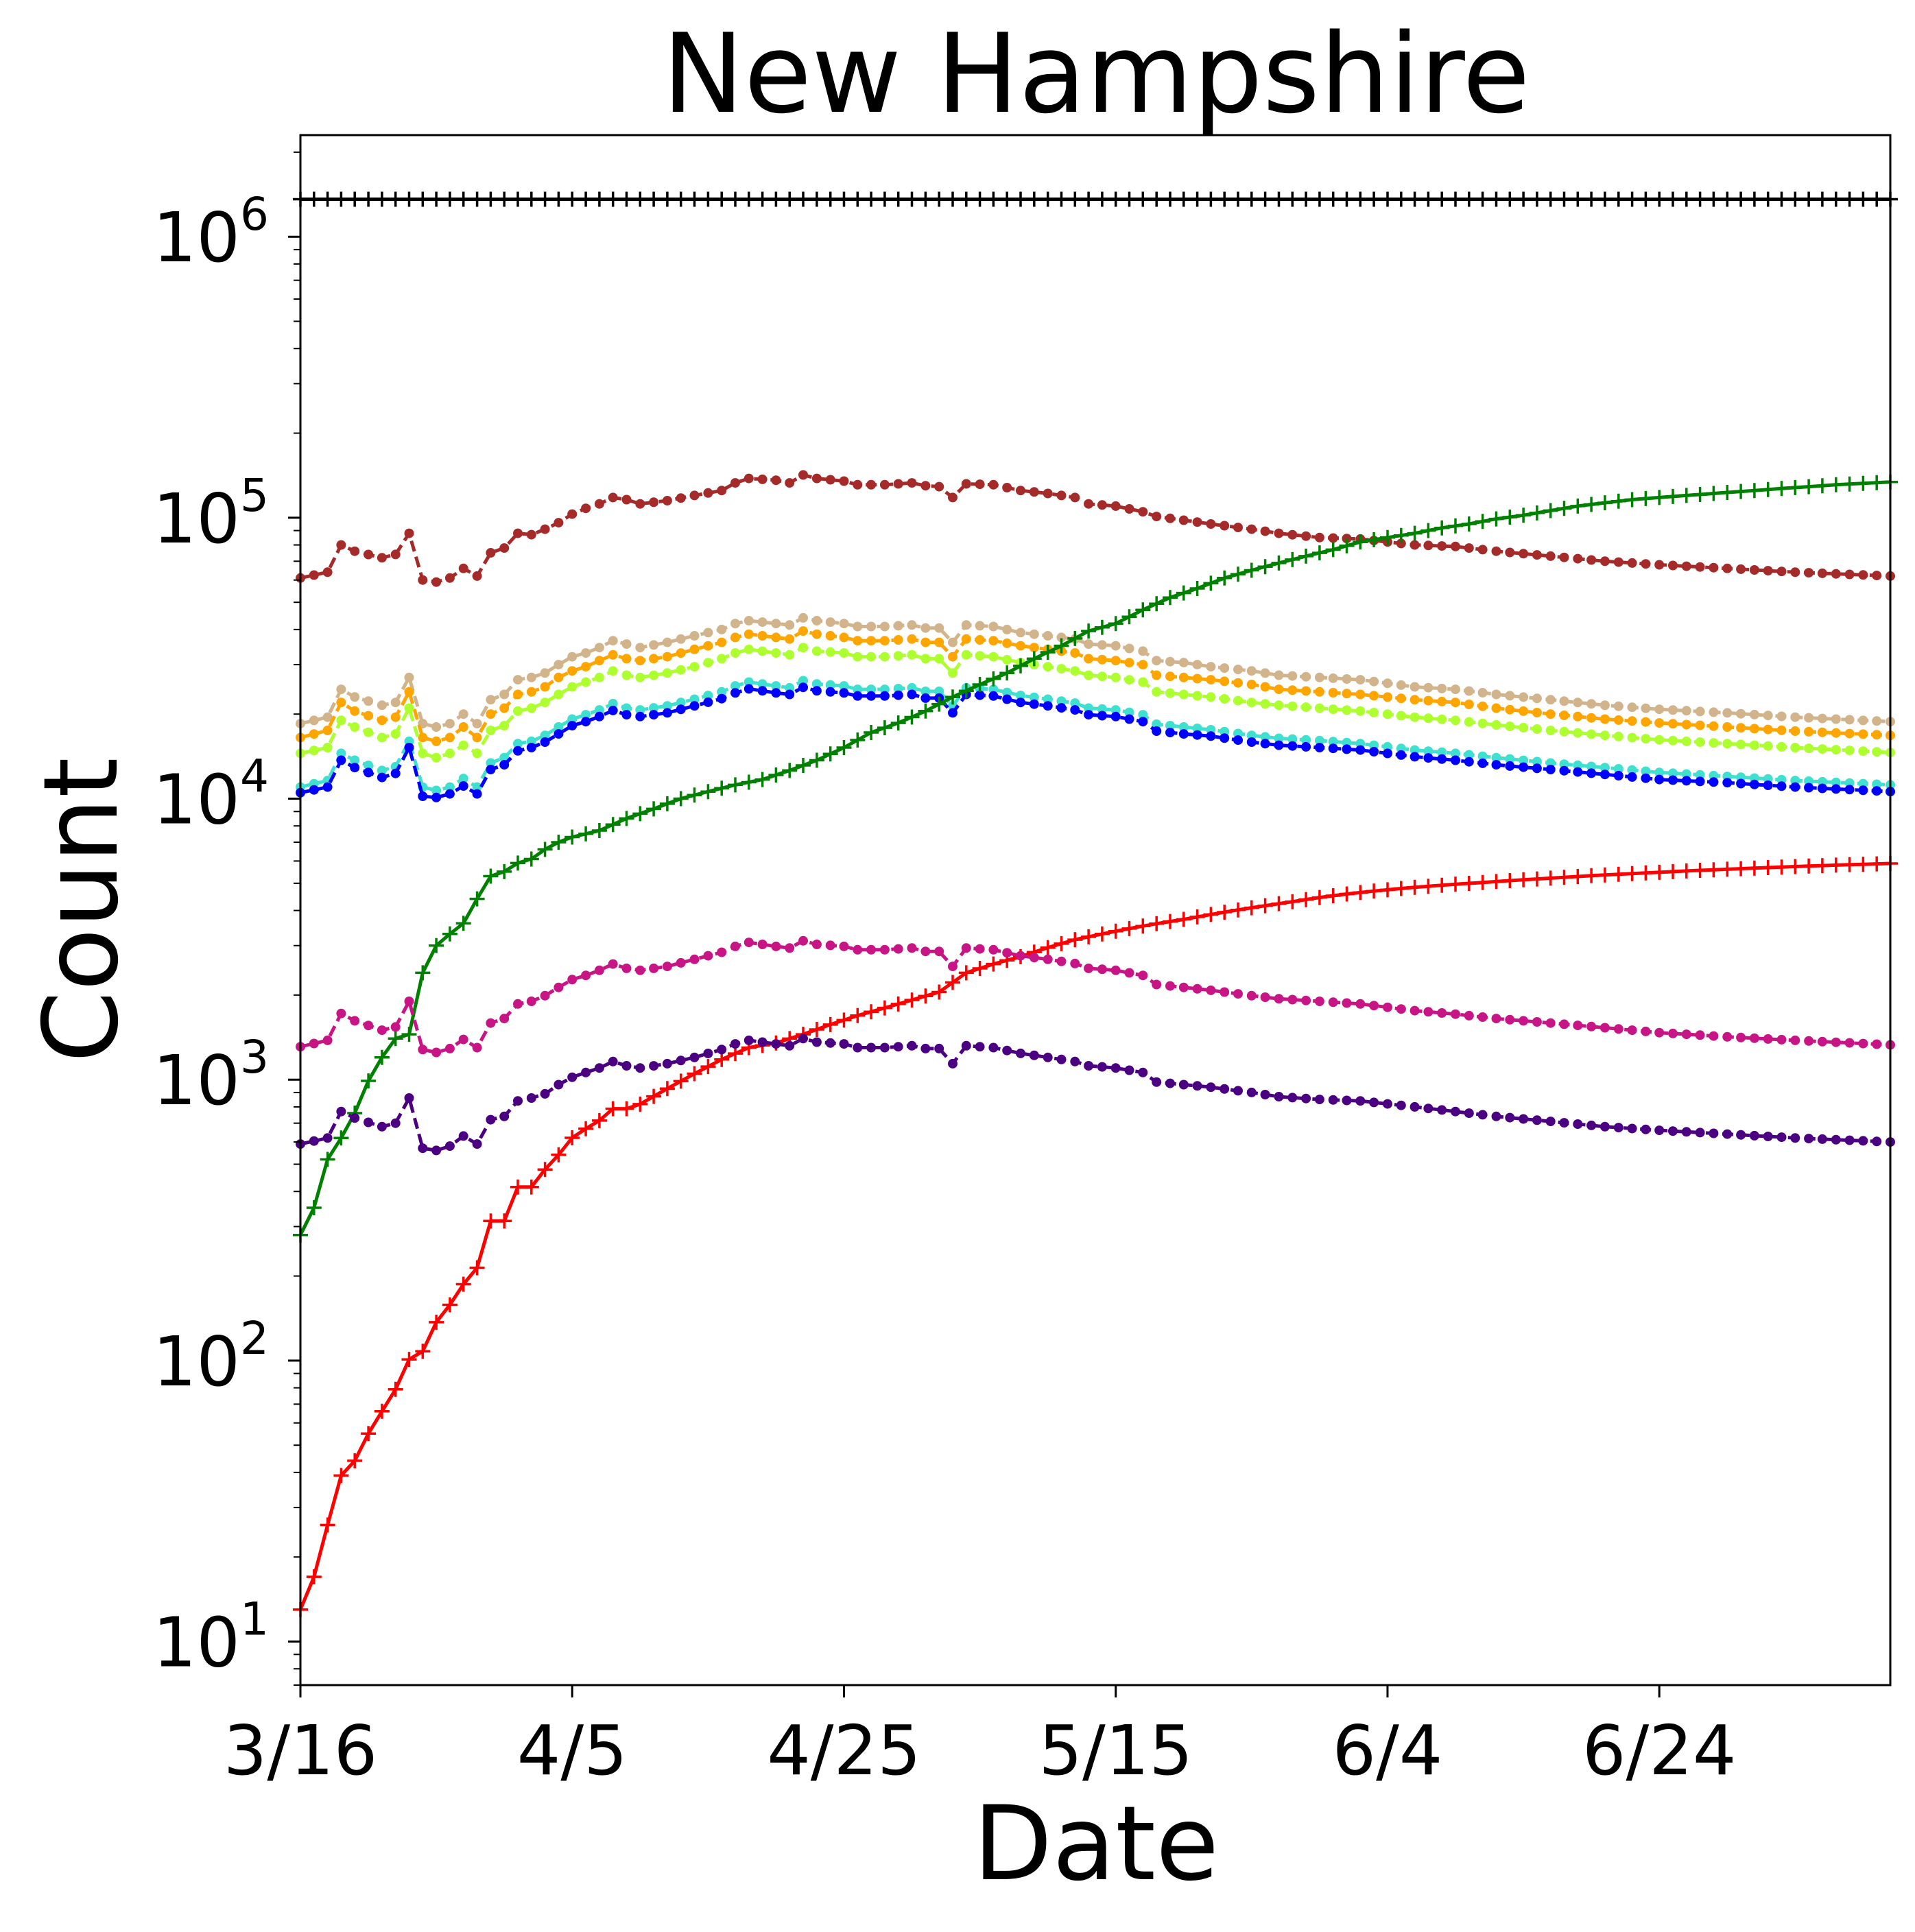  I want to click on series-greenyellow, so click(1095, 703).